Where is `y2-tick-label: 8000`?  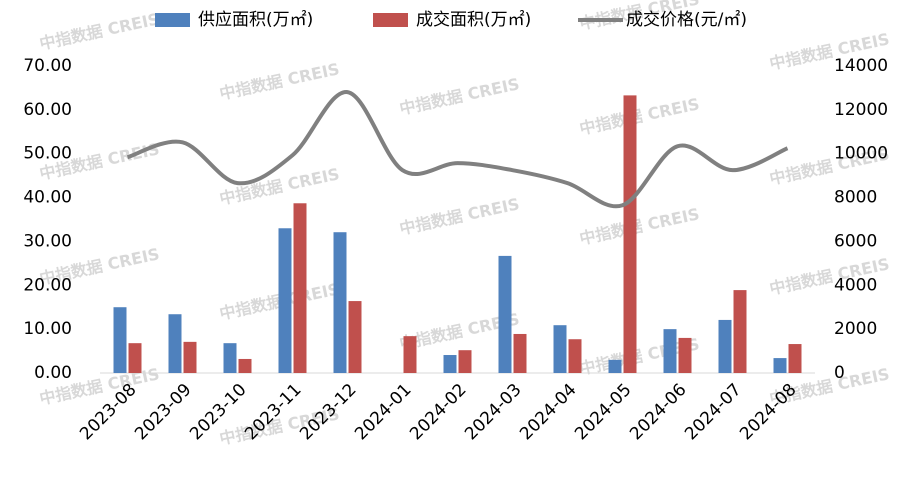
y2-tick-label: 8000 is located at coordinates (855, 198).